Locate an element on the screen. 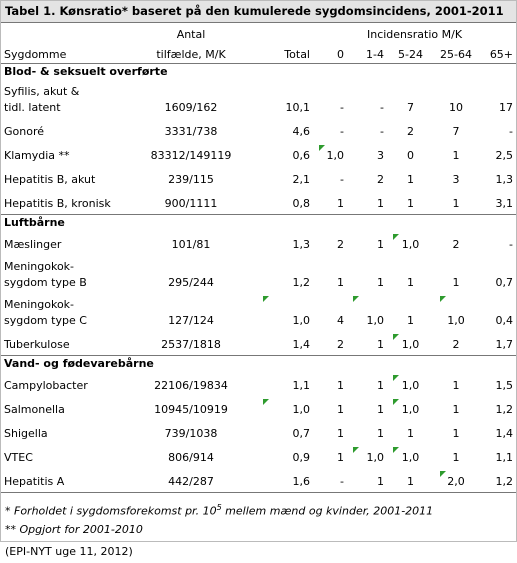  header-cell: 65+ is located at coordinates (497, 53).